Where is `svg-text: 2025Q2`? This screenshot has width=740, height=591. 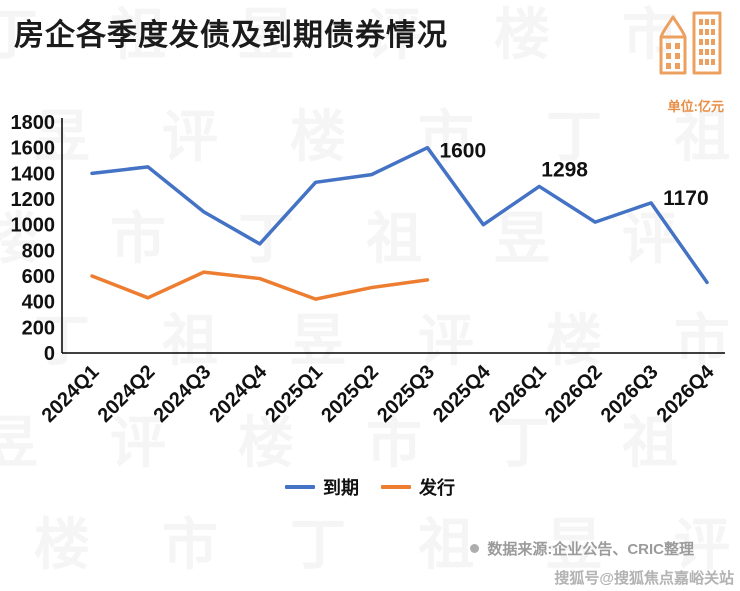
svg-text: 2025Q2 is located at coordinates (350, 394).